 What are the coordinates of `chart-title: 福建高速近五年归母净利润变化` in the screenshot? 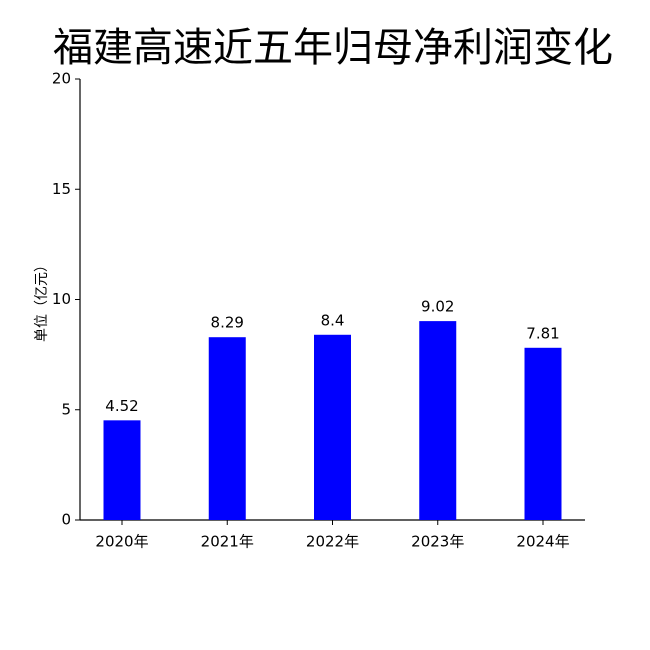 It's located at (333, 48).